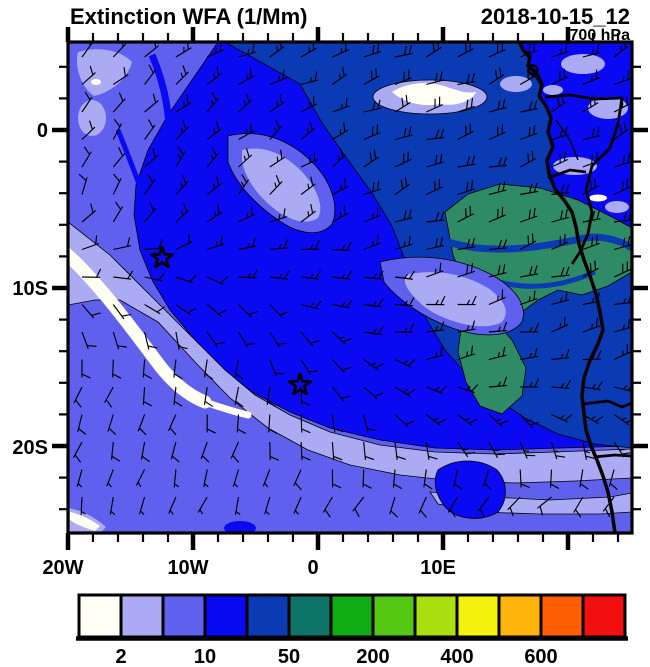 The height and width of the screenshot is (667, 650). What do you see at coordinates (160, 104) in the screenshot?
I see `field-blue-streak` at bounding box center [160, 104].